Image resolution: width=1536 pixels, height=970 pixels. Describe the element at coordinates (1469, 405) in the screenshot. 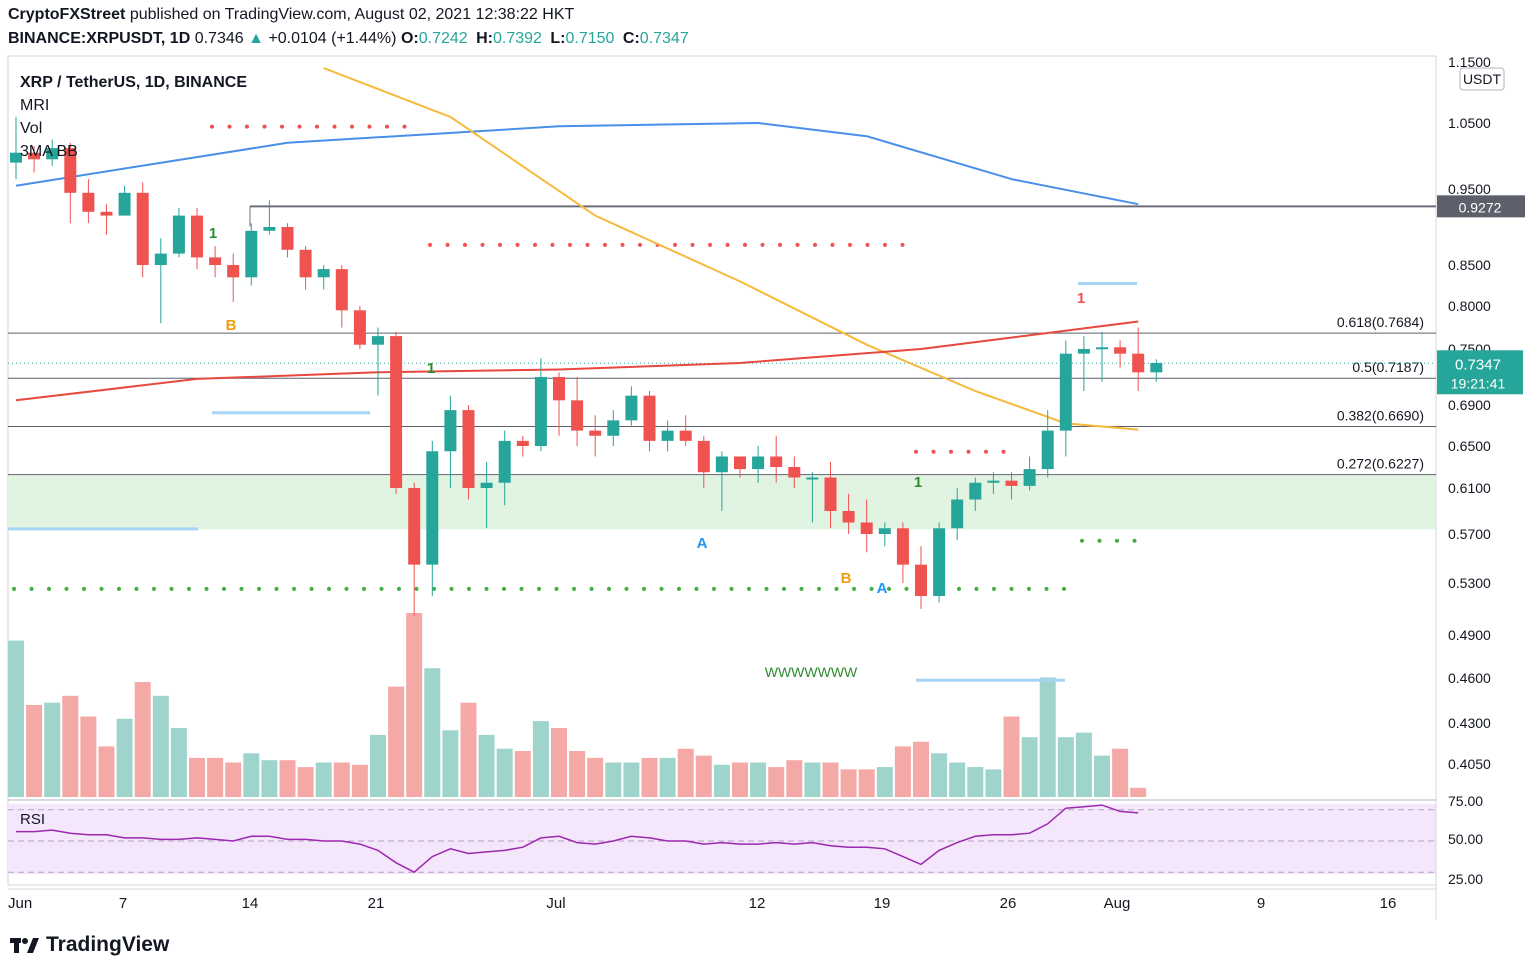

I see `price-tick: 0.6900` at that location.